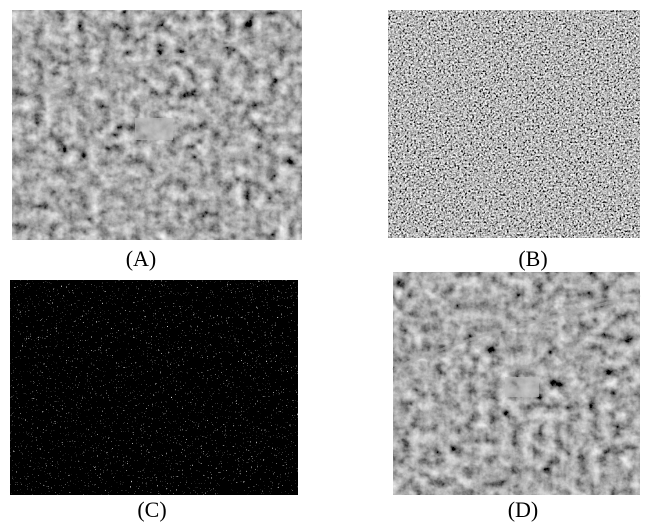 This screenshot has height=529, width=651. Describe the element at coordinates (151, 509) in the screenshot. I see `panel-label: (C)` at that location.